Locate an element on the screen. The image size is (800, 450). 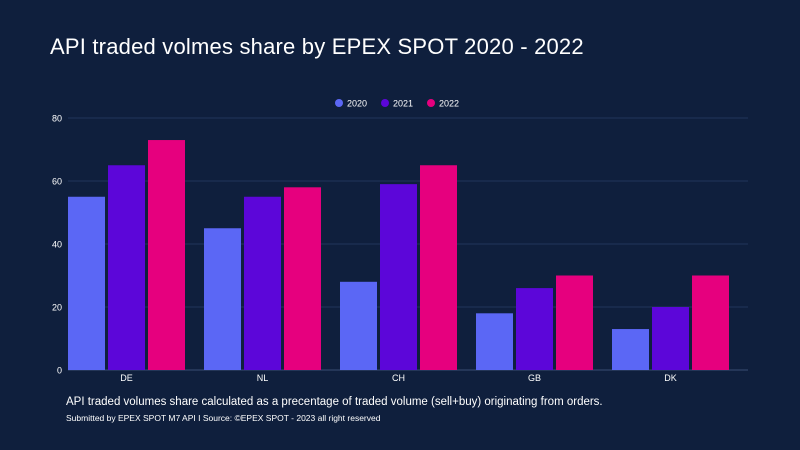
x-tick-label: DK is located at coordinates (670, 378).